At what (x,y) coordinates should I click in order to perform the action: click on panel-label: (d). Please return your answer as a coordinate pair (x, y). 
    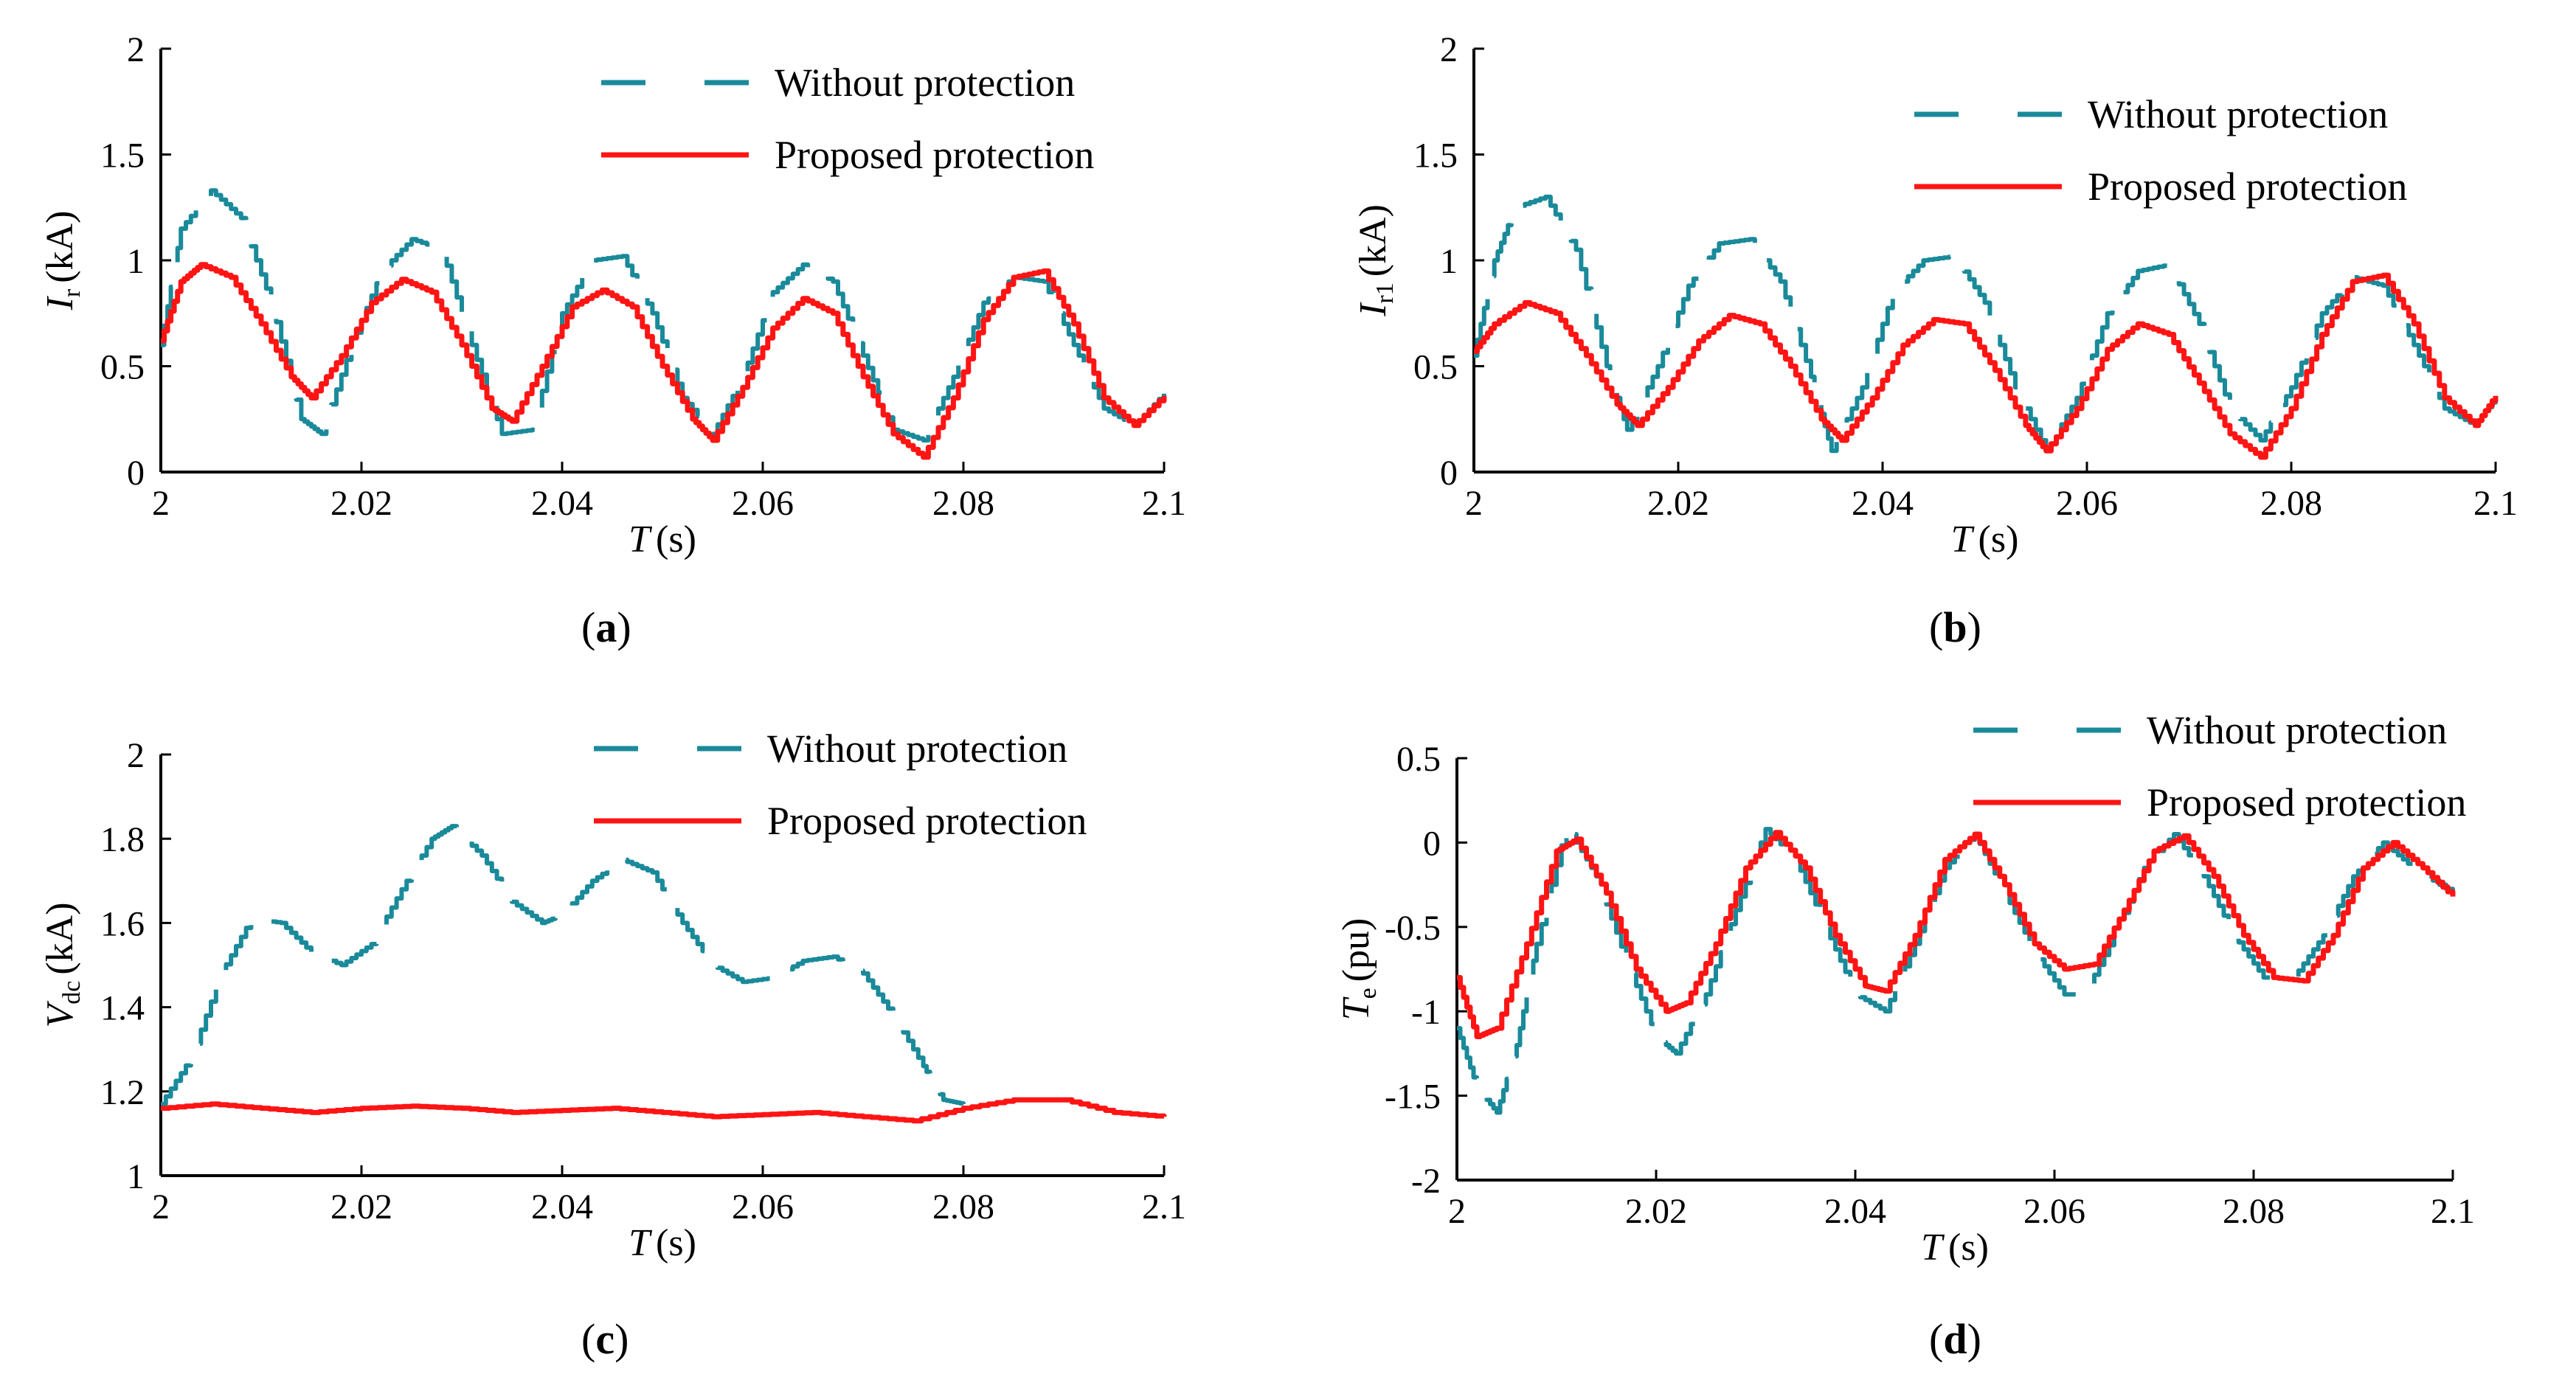
    Looking at the image, I should click on (1955, 1339).